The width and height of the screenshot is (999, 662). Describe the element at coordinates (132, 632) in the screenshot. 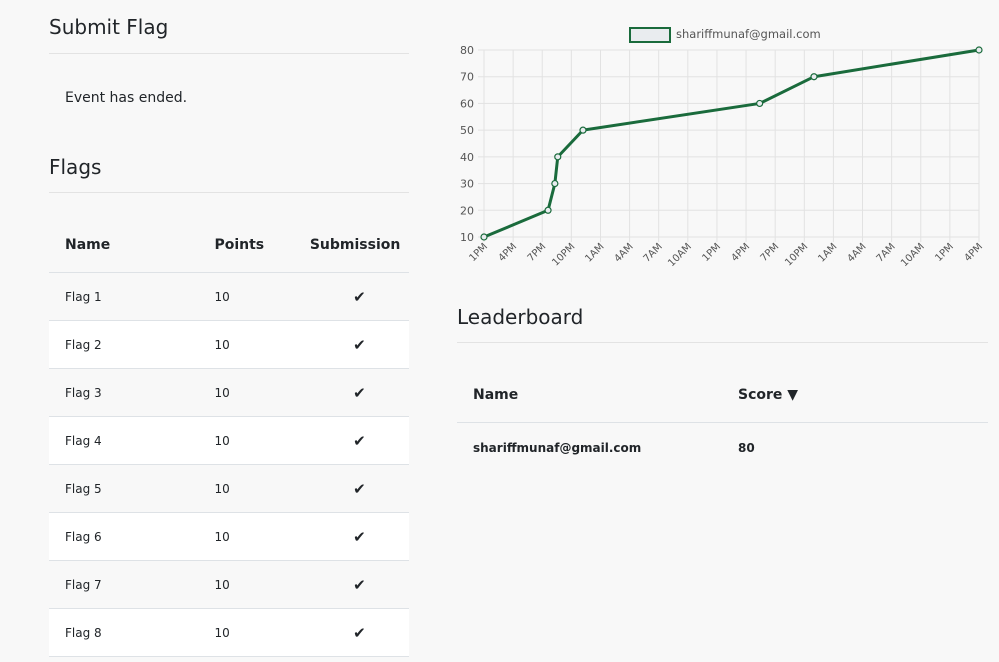

I see `flag-name: Flag 8` at that location.